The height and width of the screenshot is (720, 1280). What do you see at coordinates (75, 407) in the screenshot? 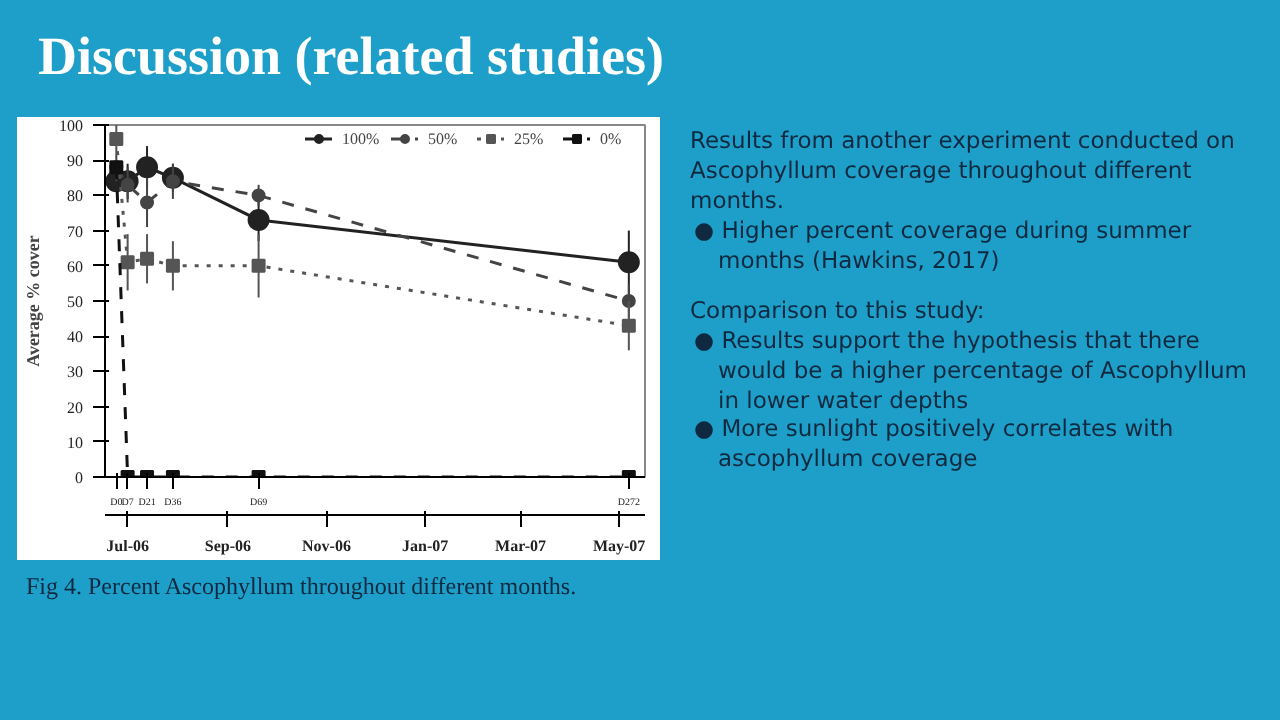
I see `y-tick-label: 20` at bounding box center [75, 407].